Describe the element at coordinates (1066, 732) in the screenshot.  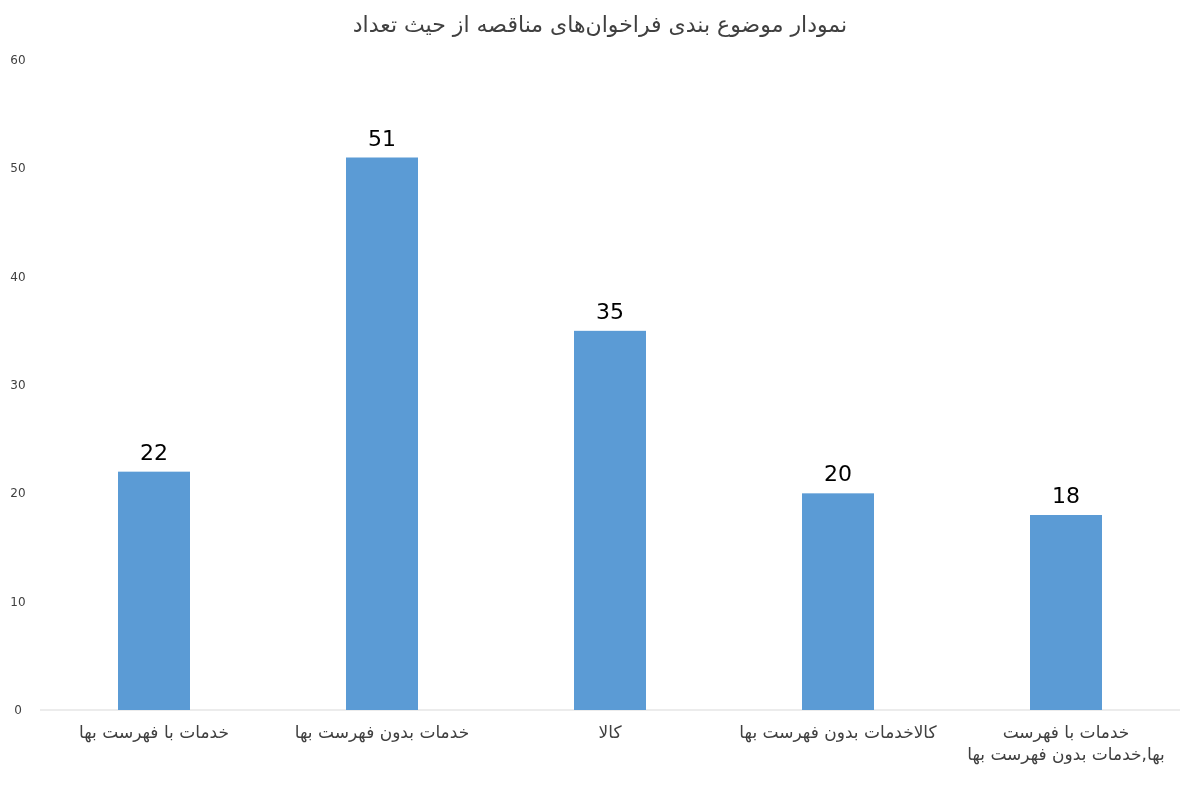
I see `category-label: خدمات با فهرست` at that location.